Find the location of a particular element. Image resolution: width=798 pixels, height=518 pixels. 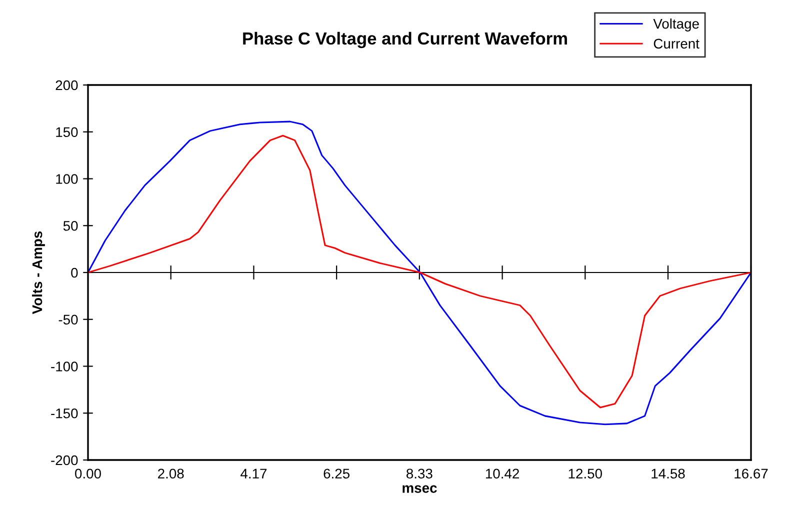

y-tick-label: -200 is located at coordinates (64, 460).